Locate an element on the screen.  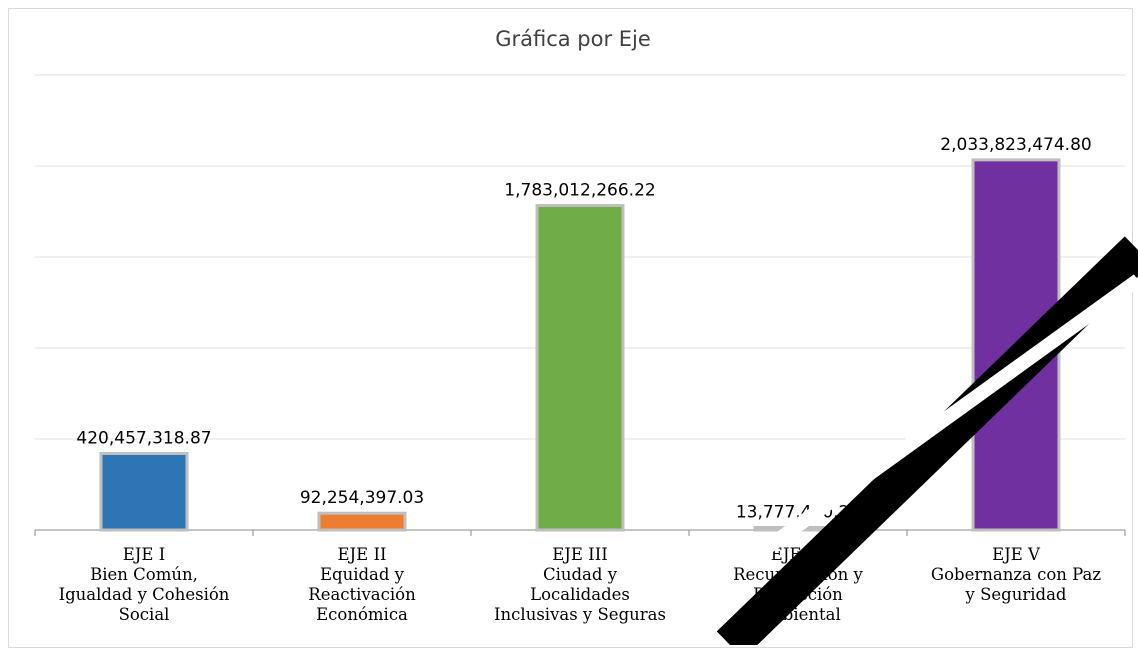
data-label-eje-2: 92,254,397.03 is located at coordinates (362, 498).